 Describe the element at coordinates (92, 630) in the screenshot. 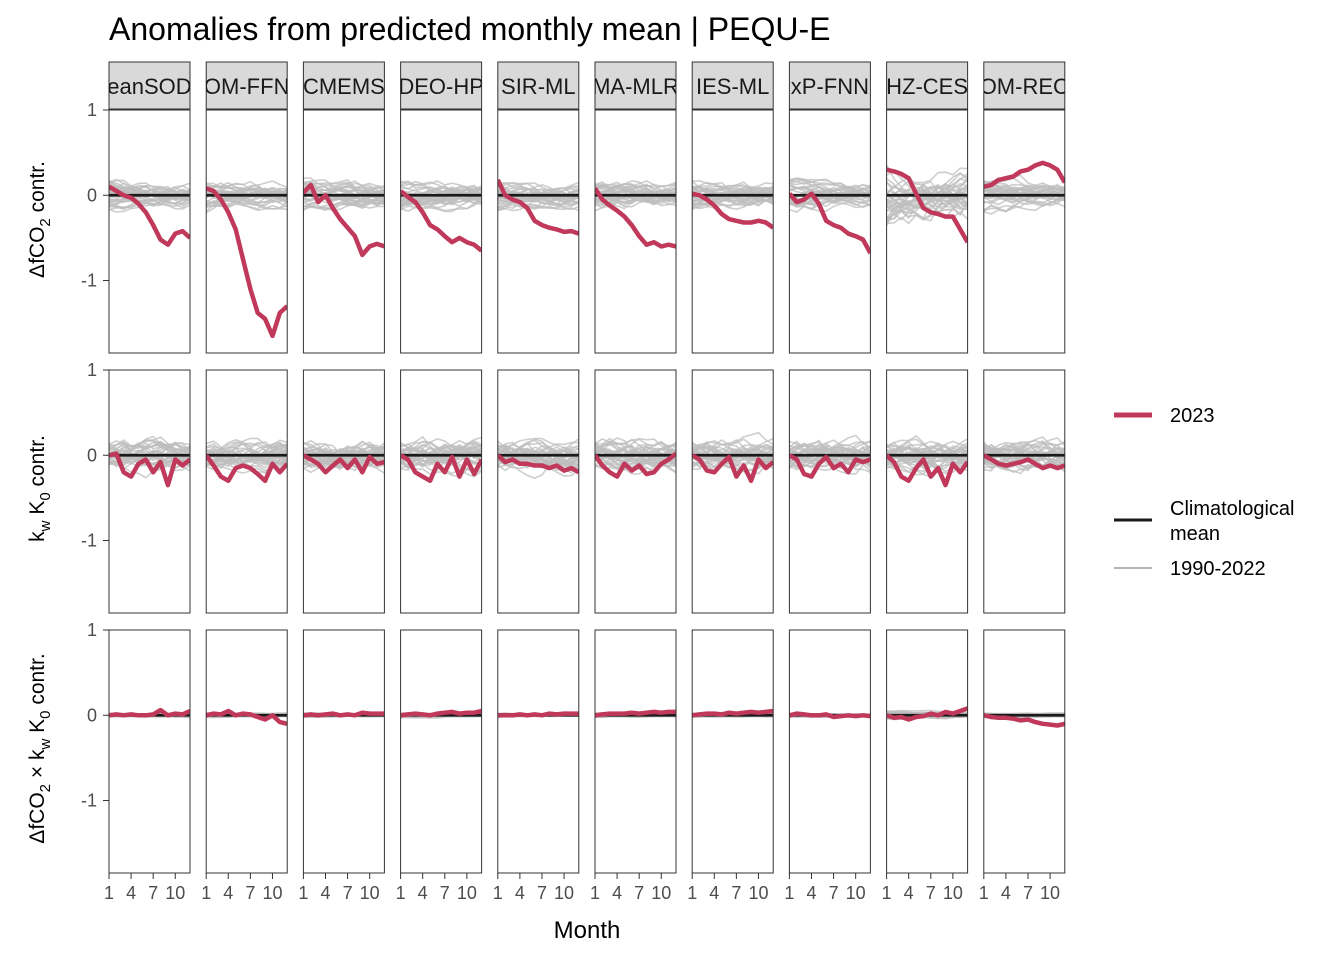

I see `y-tick-label: 1` at that location.